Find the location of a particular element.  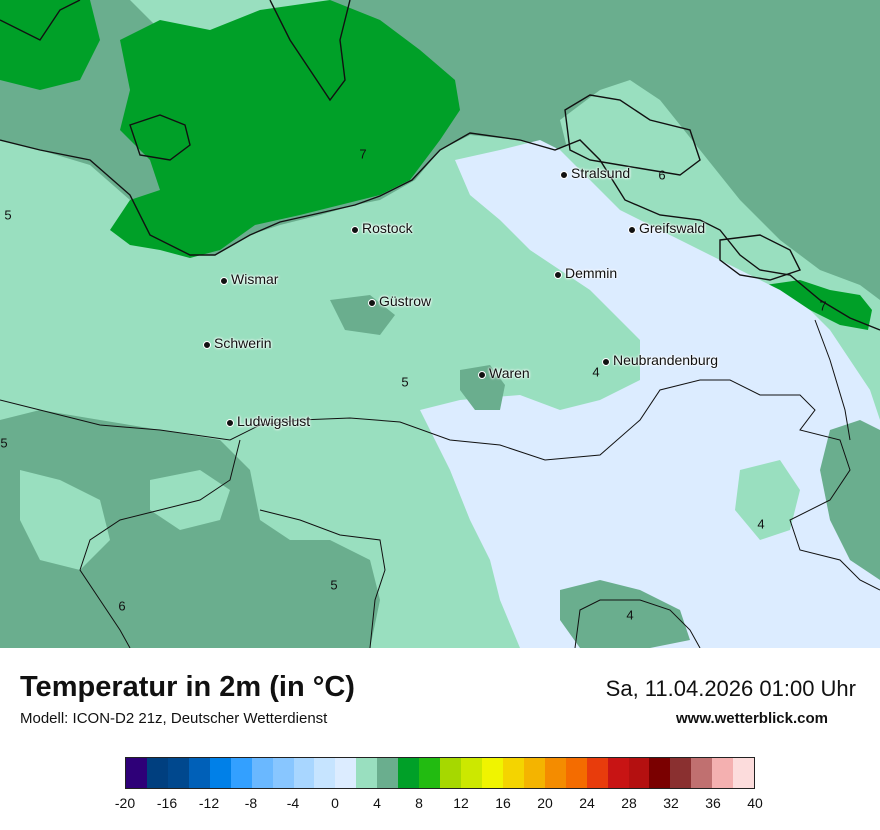

colorbar-tick-label: -16 is located at coordinates (167, 803).